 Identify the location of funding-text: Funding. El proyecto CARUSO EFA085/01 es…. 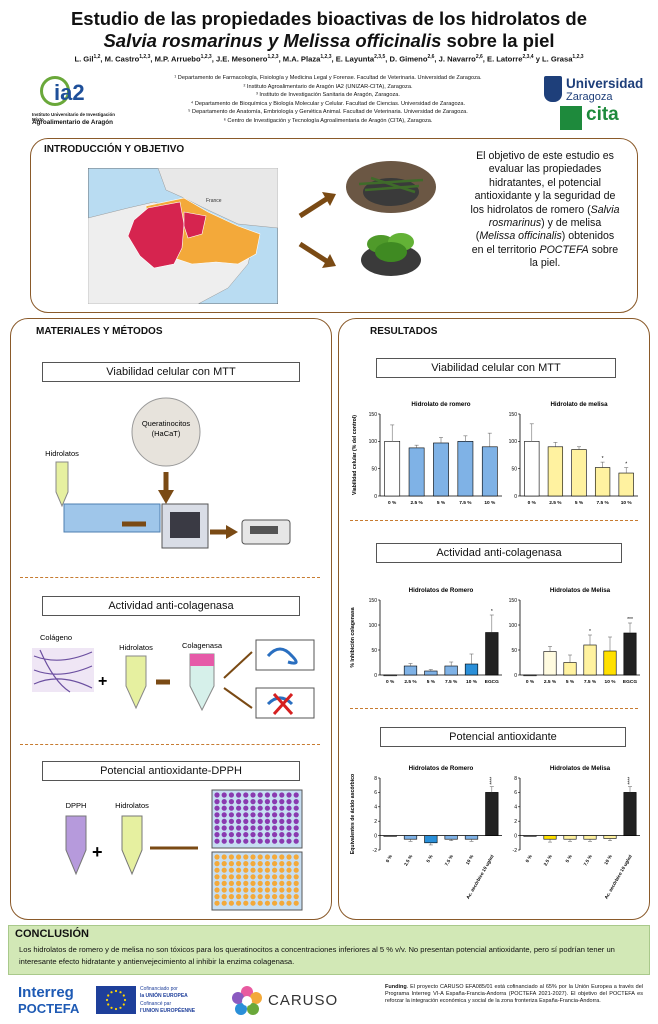
(514, 994).